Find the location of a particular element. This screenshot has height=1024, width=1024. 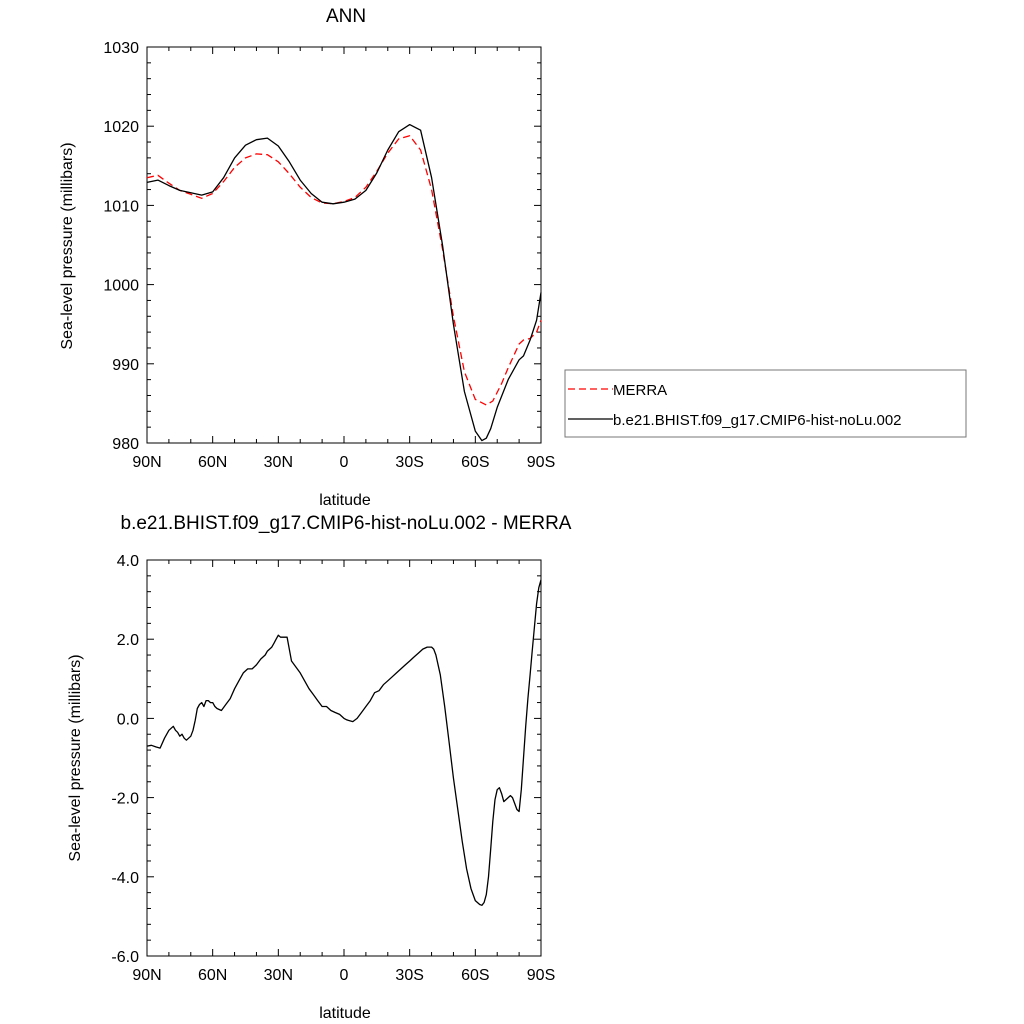

y-tick-label: 2.0 is located at coordinates (128, 640).